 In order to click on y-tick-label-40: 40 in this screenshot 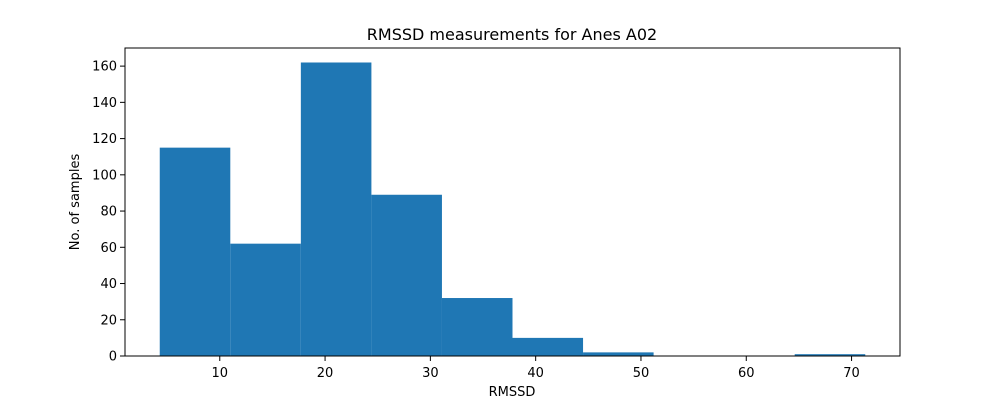, I will do `click(108, 284)`.